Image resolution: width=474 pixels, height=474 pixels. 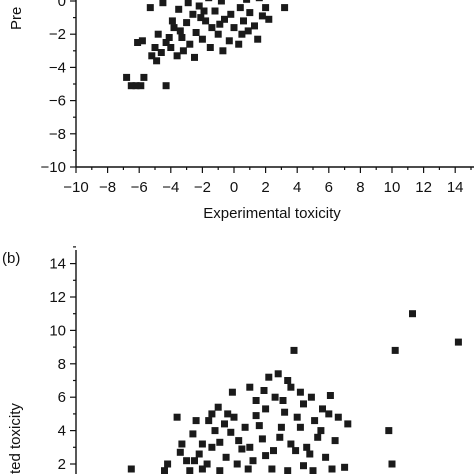 I want to click on panel-b-y-tick-label-1: 4, so click(x=62, y=431).